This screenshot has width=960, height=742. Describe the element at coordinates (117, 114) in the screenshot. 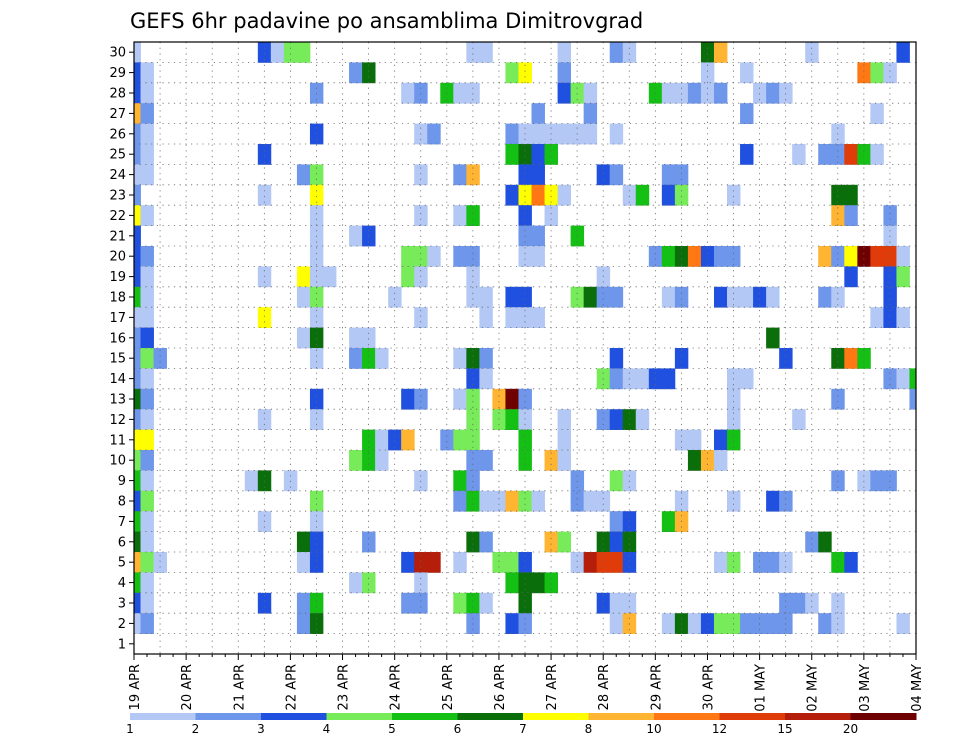

I see `y-tick-label: 27` at that location.